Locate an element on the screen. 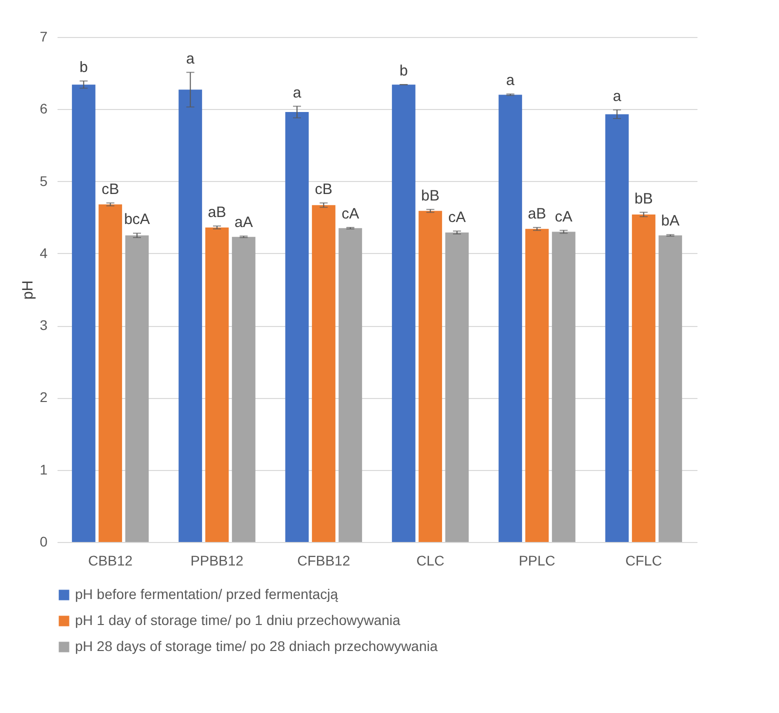  y-tick-label: 2 is located at coordinates (44, 397).